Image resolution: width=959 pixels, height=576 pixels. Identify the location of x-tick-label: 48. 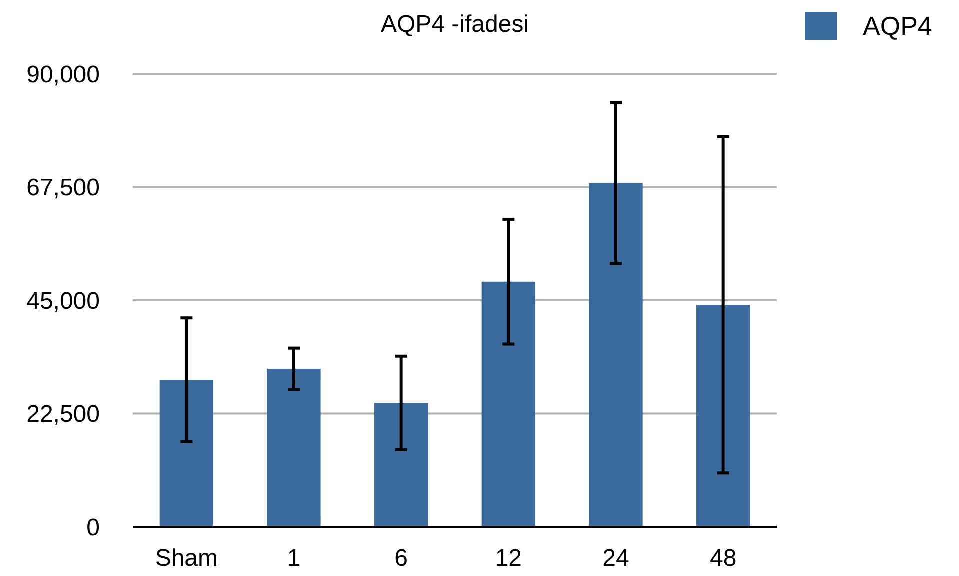
(723, 558).